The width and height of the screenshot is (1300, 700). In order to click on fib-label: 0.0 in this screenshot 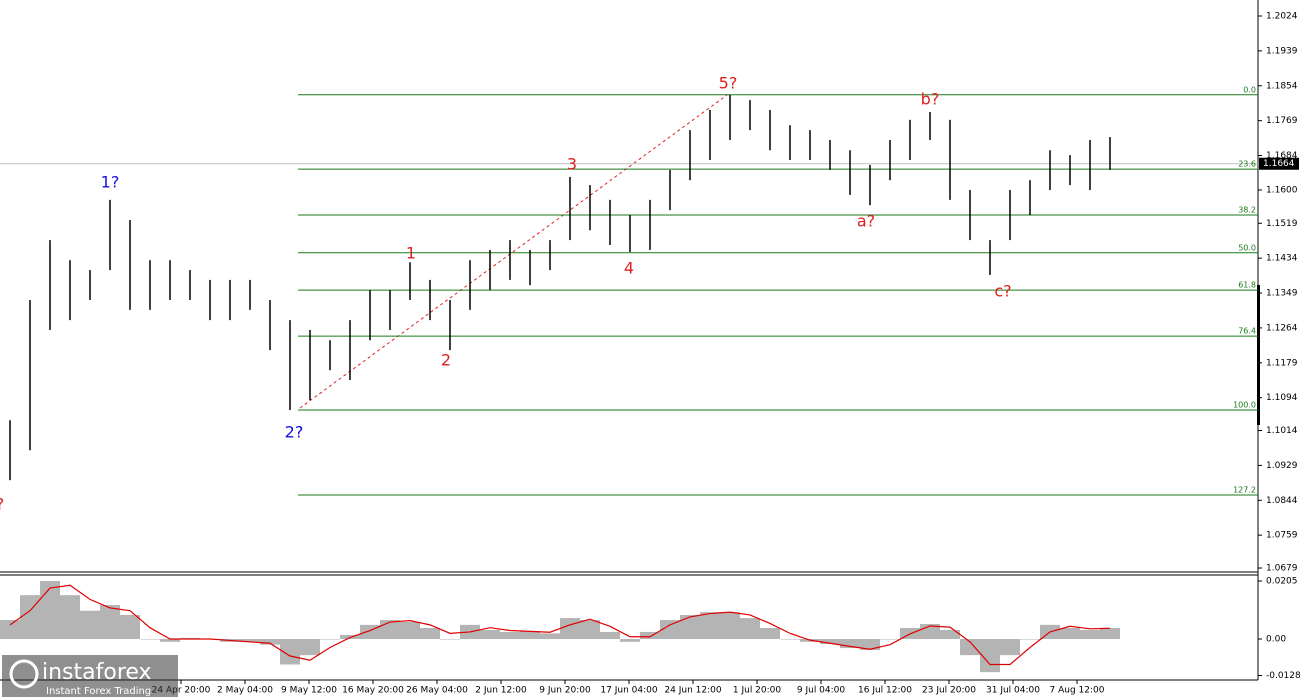, I will do `click(1249, 89)`.